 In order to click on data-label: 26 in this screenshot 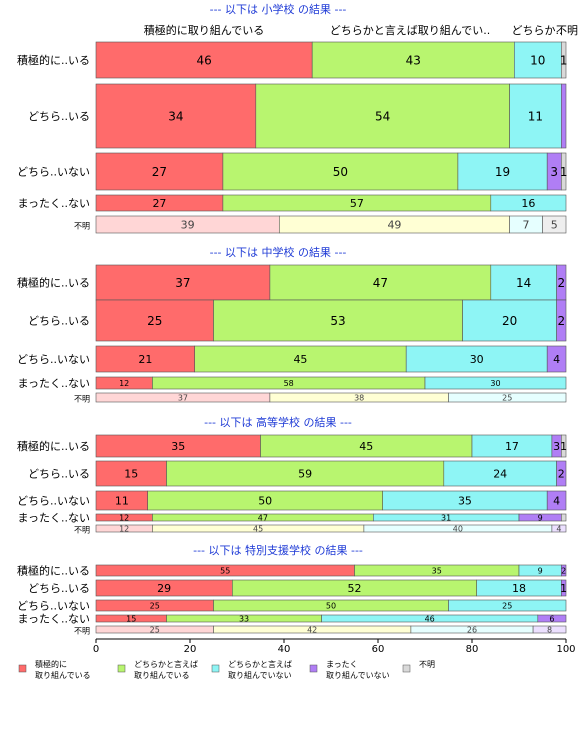, I will do `click(472, 629)`.